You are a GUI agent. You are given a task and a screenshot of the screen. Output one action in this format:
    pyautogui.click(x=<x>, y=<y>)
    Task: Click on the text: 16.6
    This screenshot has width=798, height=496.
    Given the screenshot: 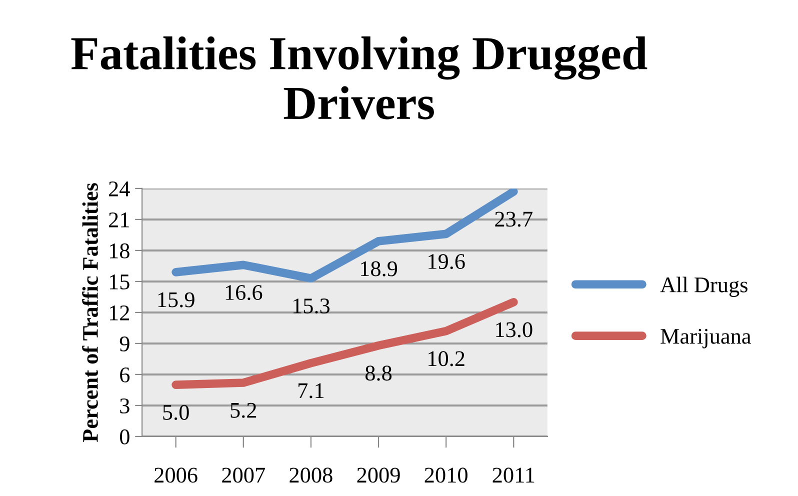 What is the action you would take?
    pyautogui.click(x=244, y=292)
    